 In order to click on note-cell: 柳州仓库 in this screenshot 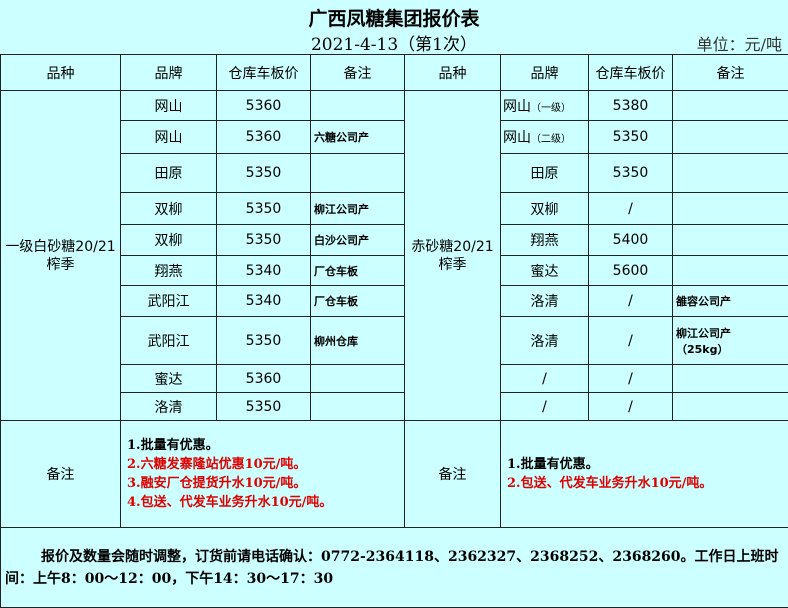, I will do `click(358, 341)`.